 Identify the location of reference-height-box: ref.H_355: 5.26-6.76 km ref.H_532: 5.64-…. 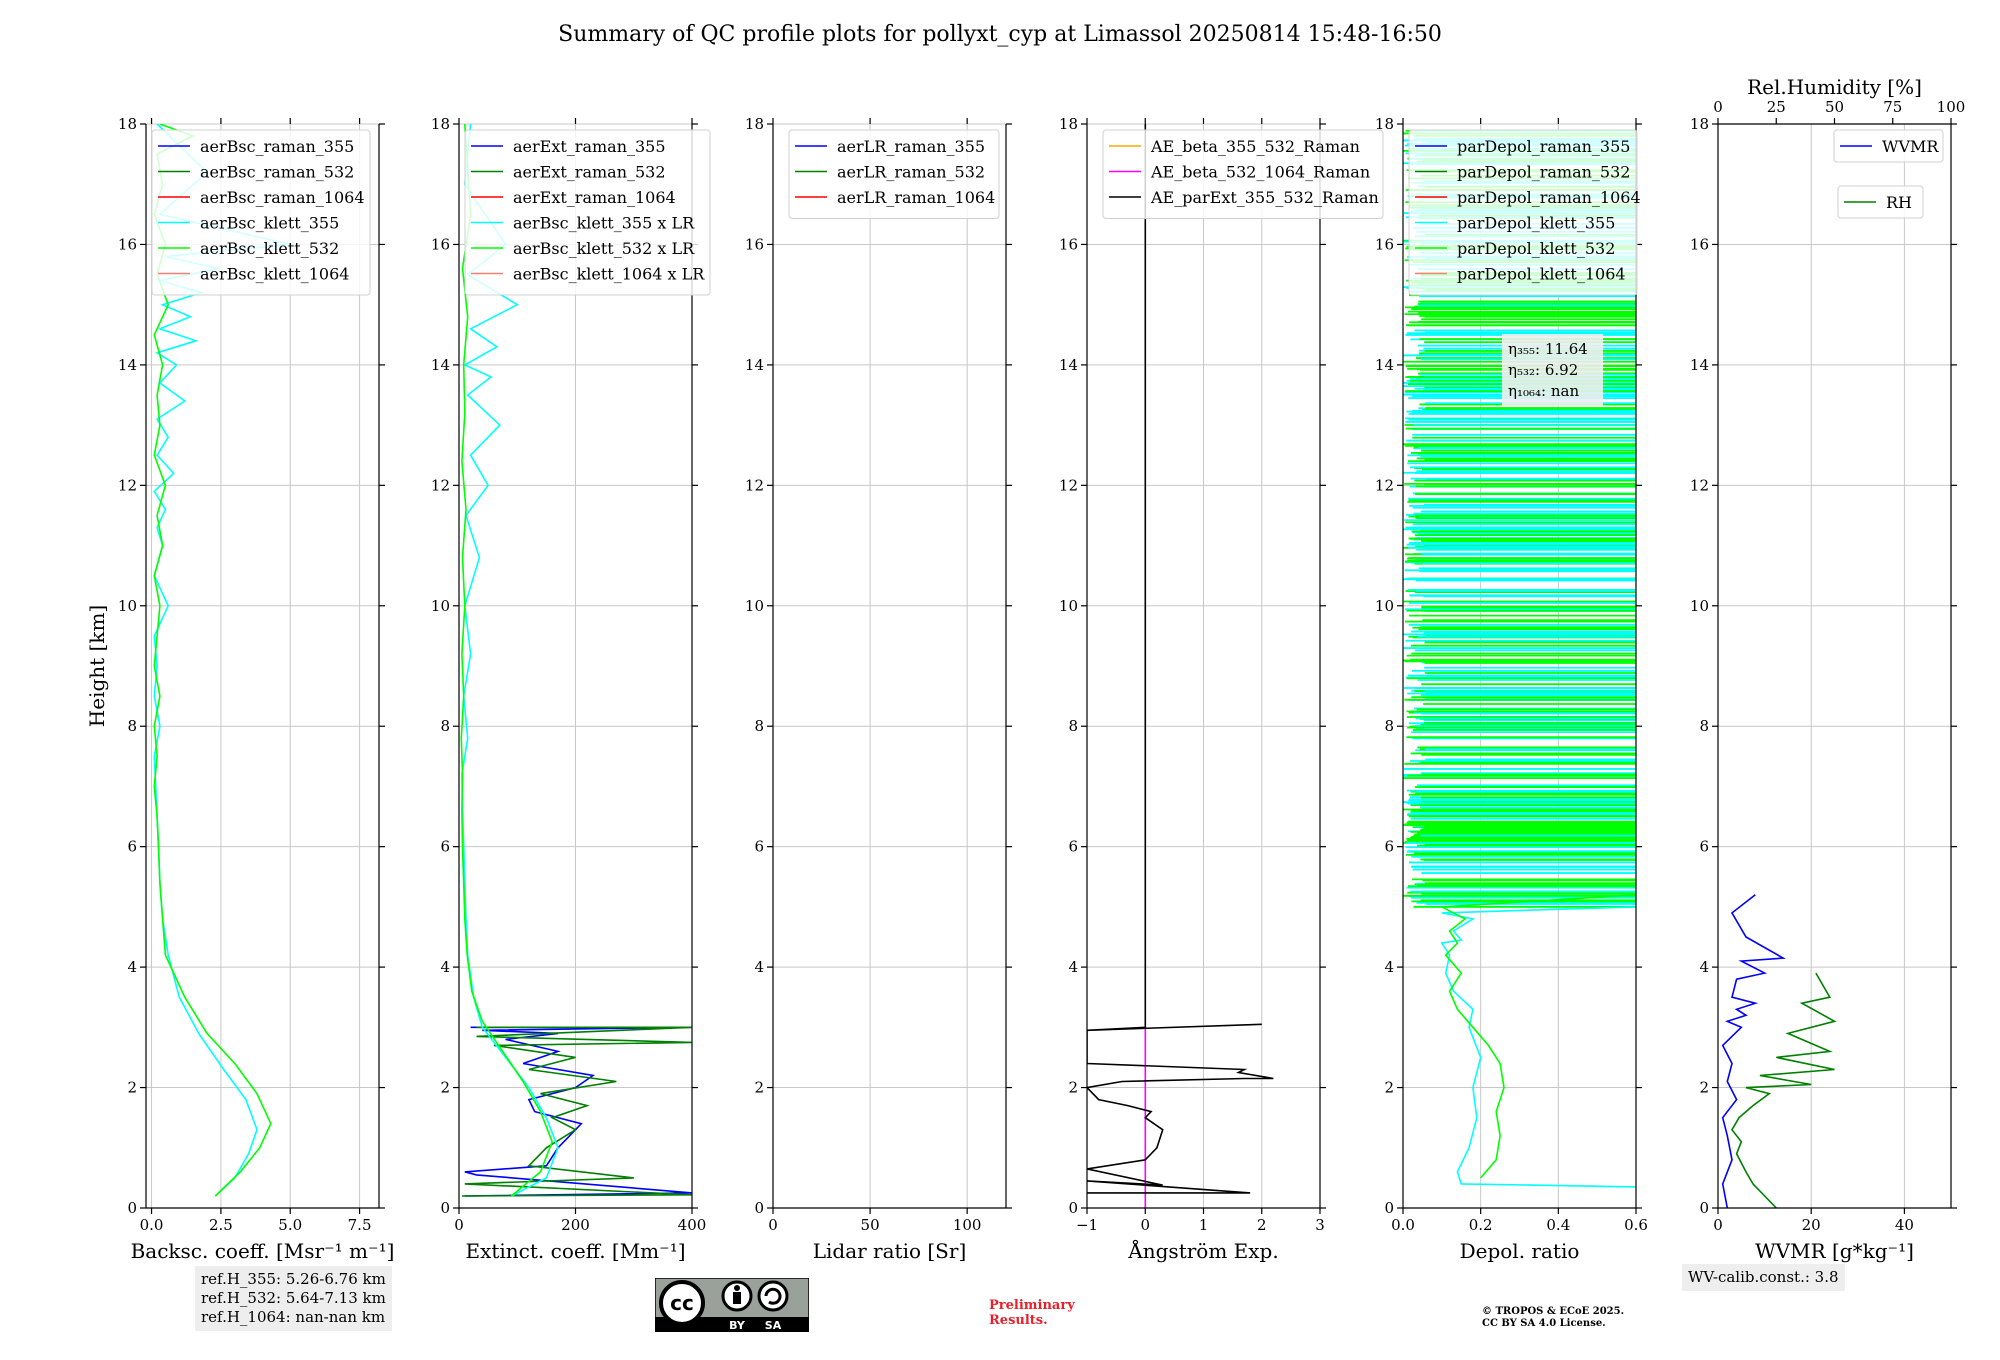
(293, 1298).